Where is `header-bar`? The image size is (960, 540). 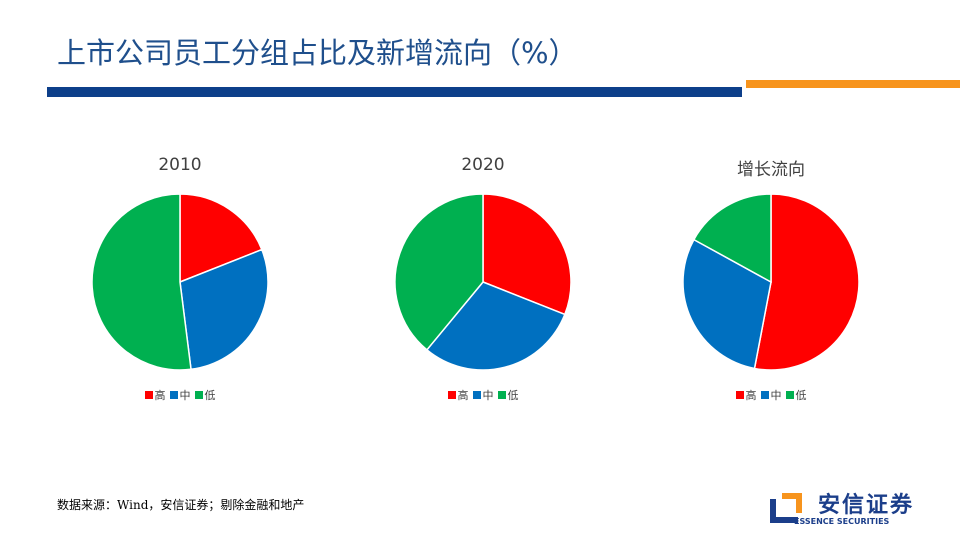 header-bar is located at coordinates (394, 92).